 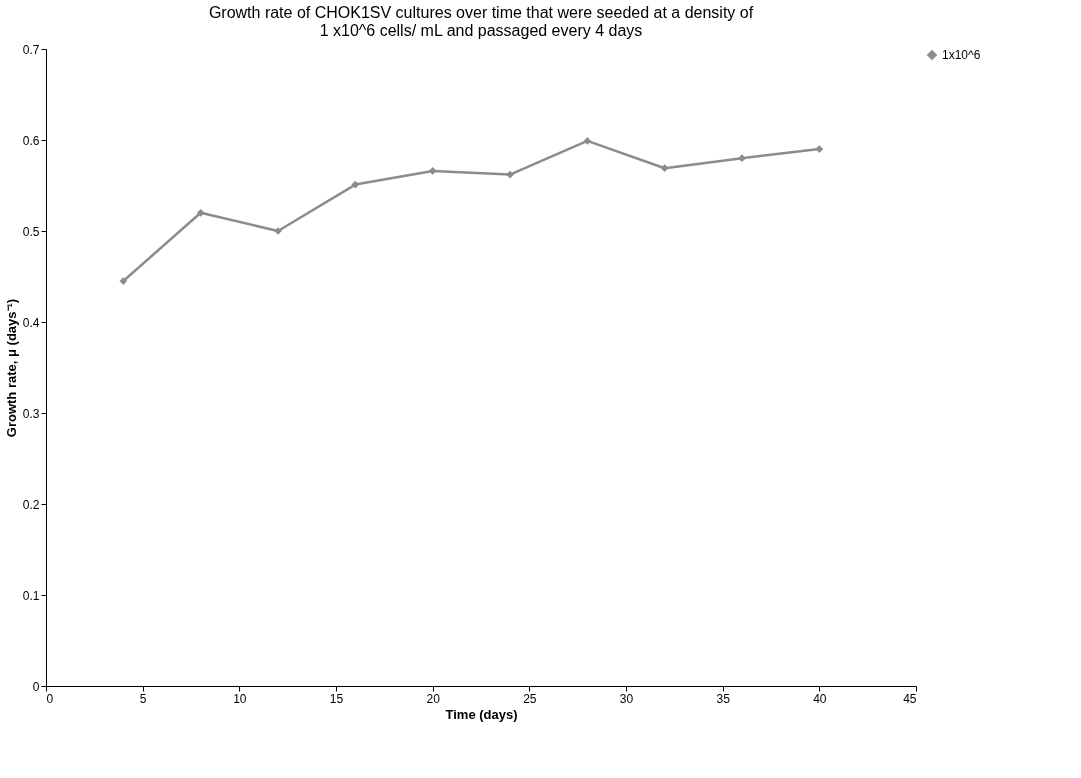 What do you see at coordinates (11, 368) in the screenshot?
I see `y-axis-title: Growth rate, μ (days⁻¹)` at bounding box center [11, 368].